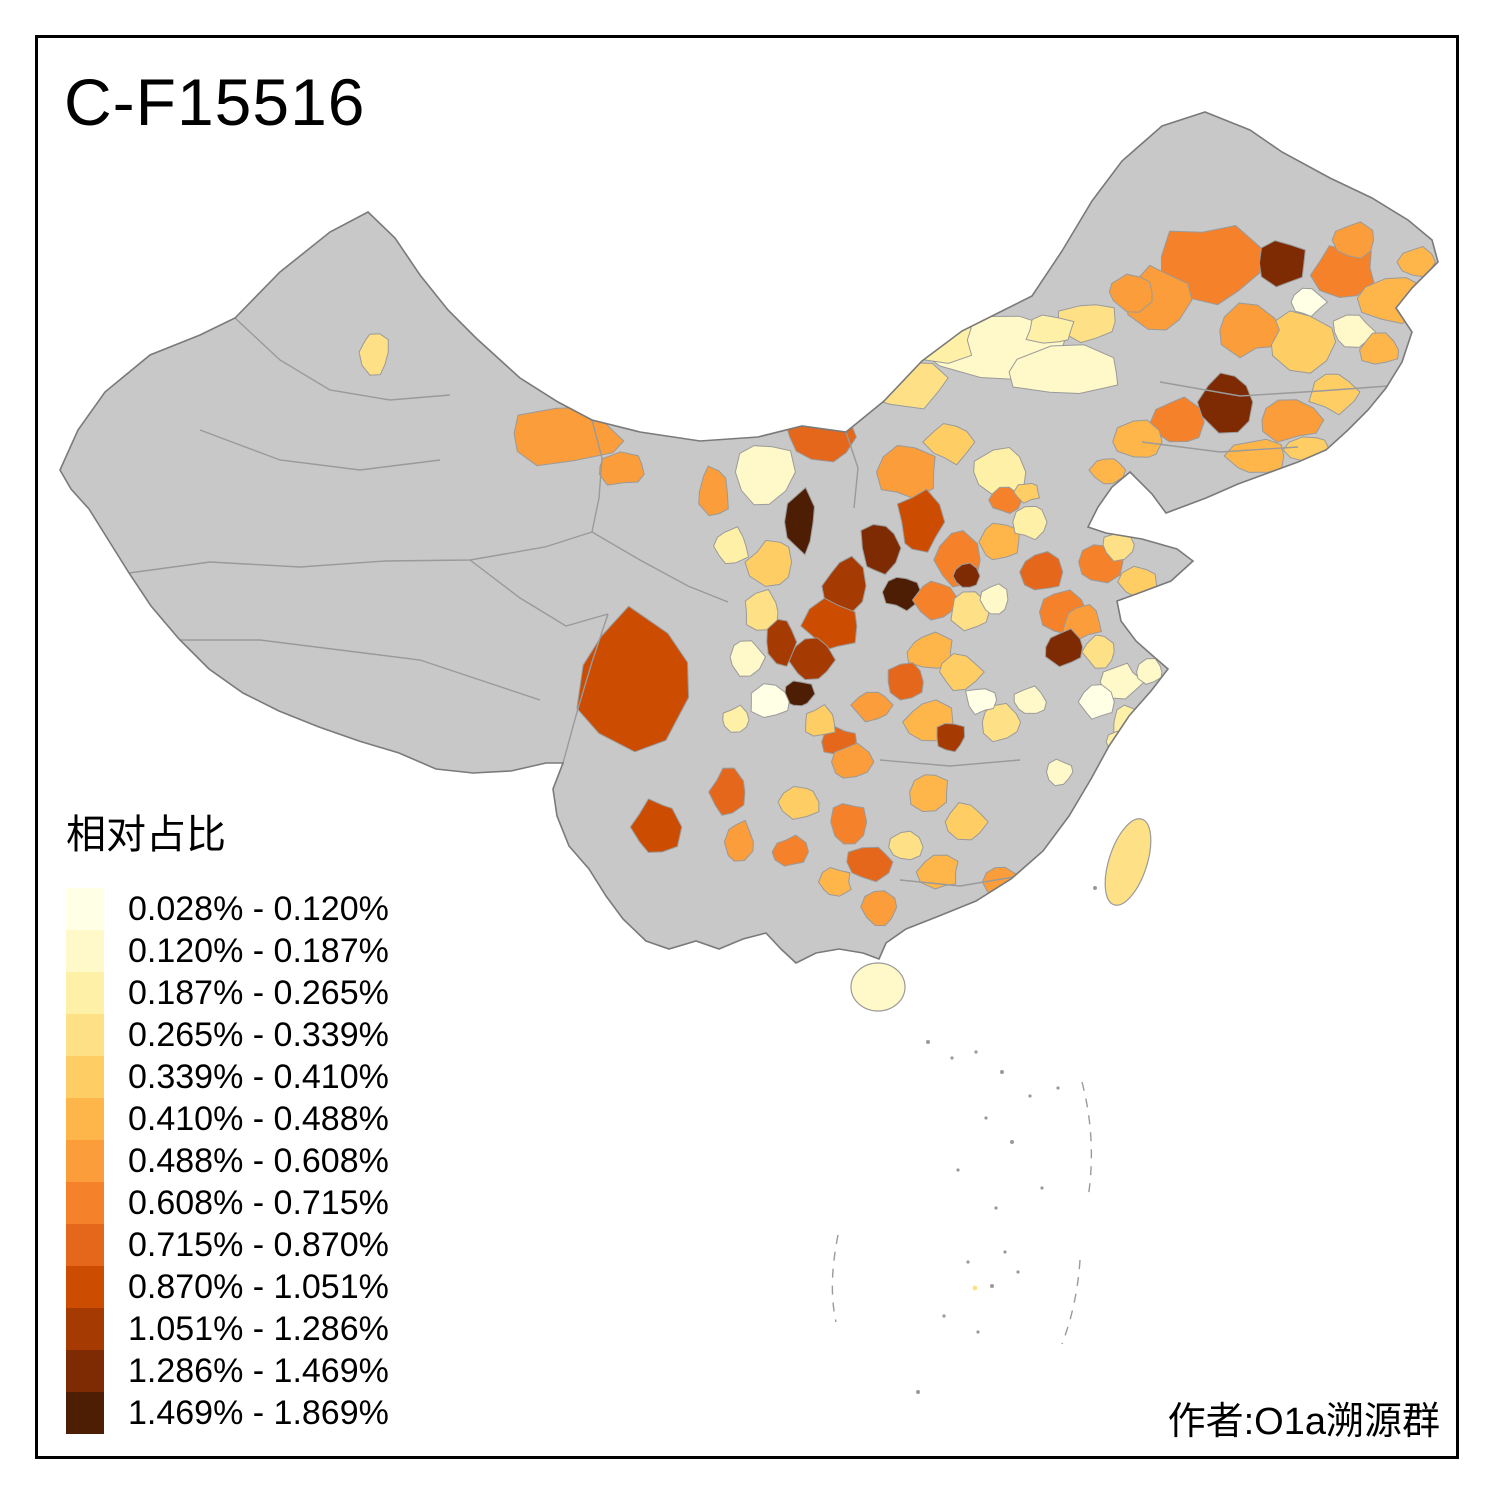 The height and width of the screenshot is (1500, 1500). Describe the element at coordinates (258, 1160) in the screenshot. I see `legend-label: 0.488% - 0.608%` at that location.